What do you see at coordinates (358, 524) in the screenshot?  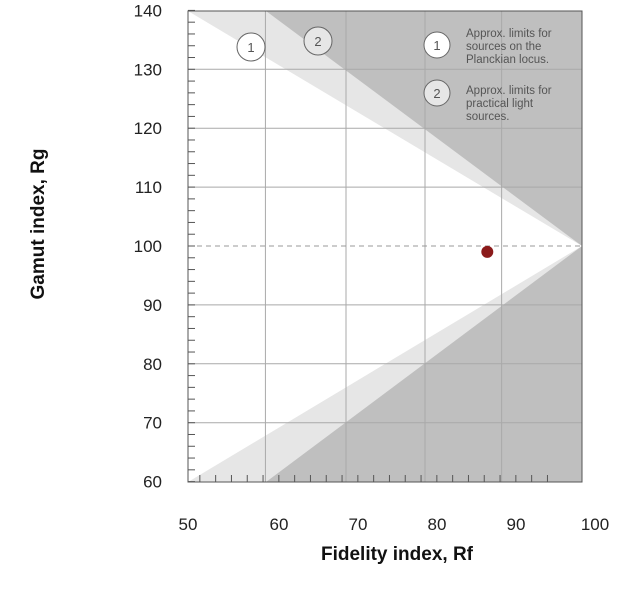 I see `x-tick-label: 70` at bounding box center [358, 524].